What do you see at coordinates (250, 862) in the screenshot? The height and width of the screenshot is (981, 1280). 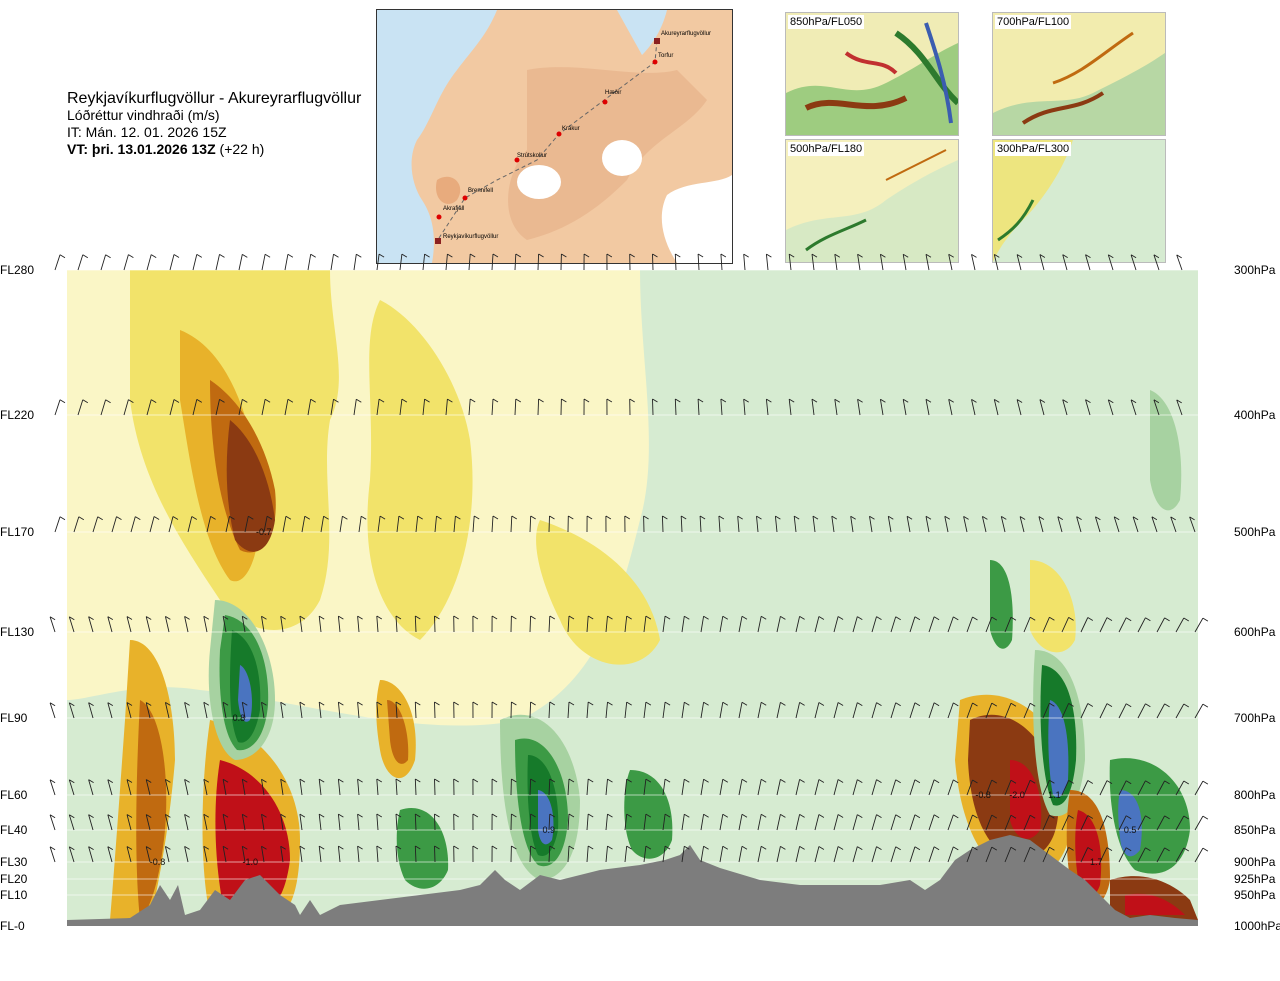 I see `contour-value: -1.0` at bounding box center [250, 862].